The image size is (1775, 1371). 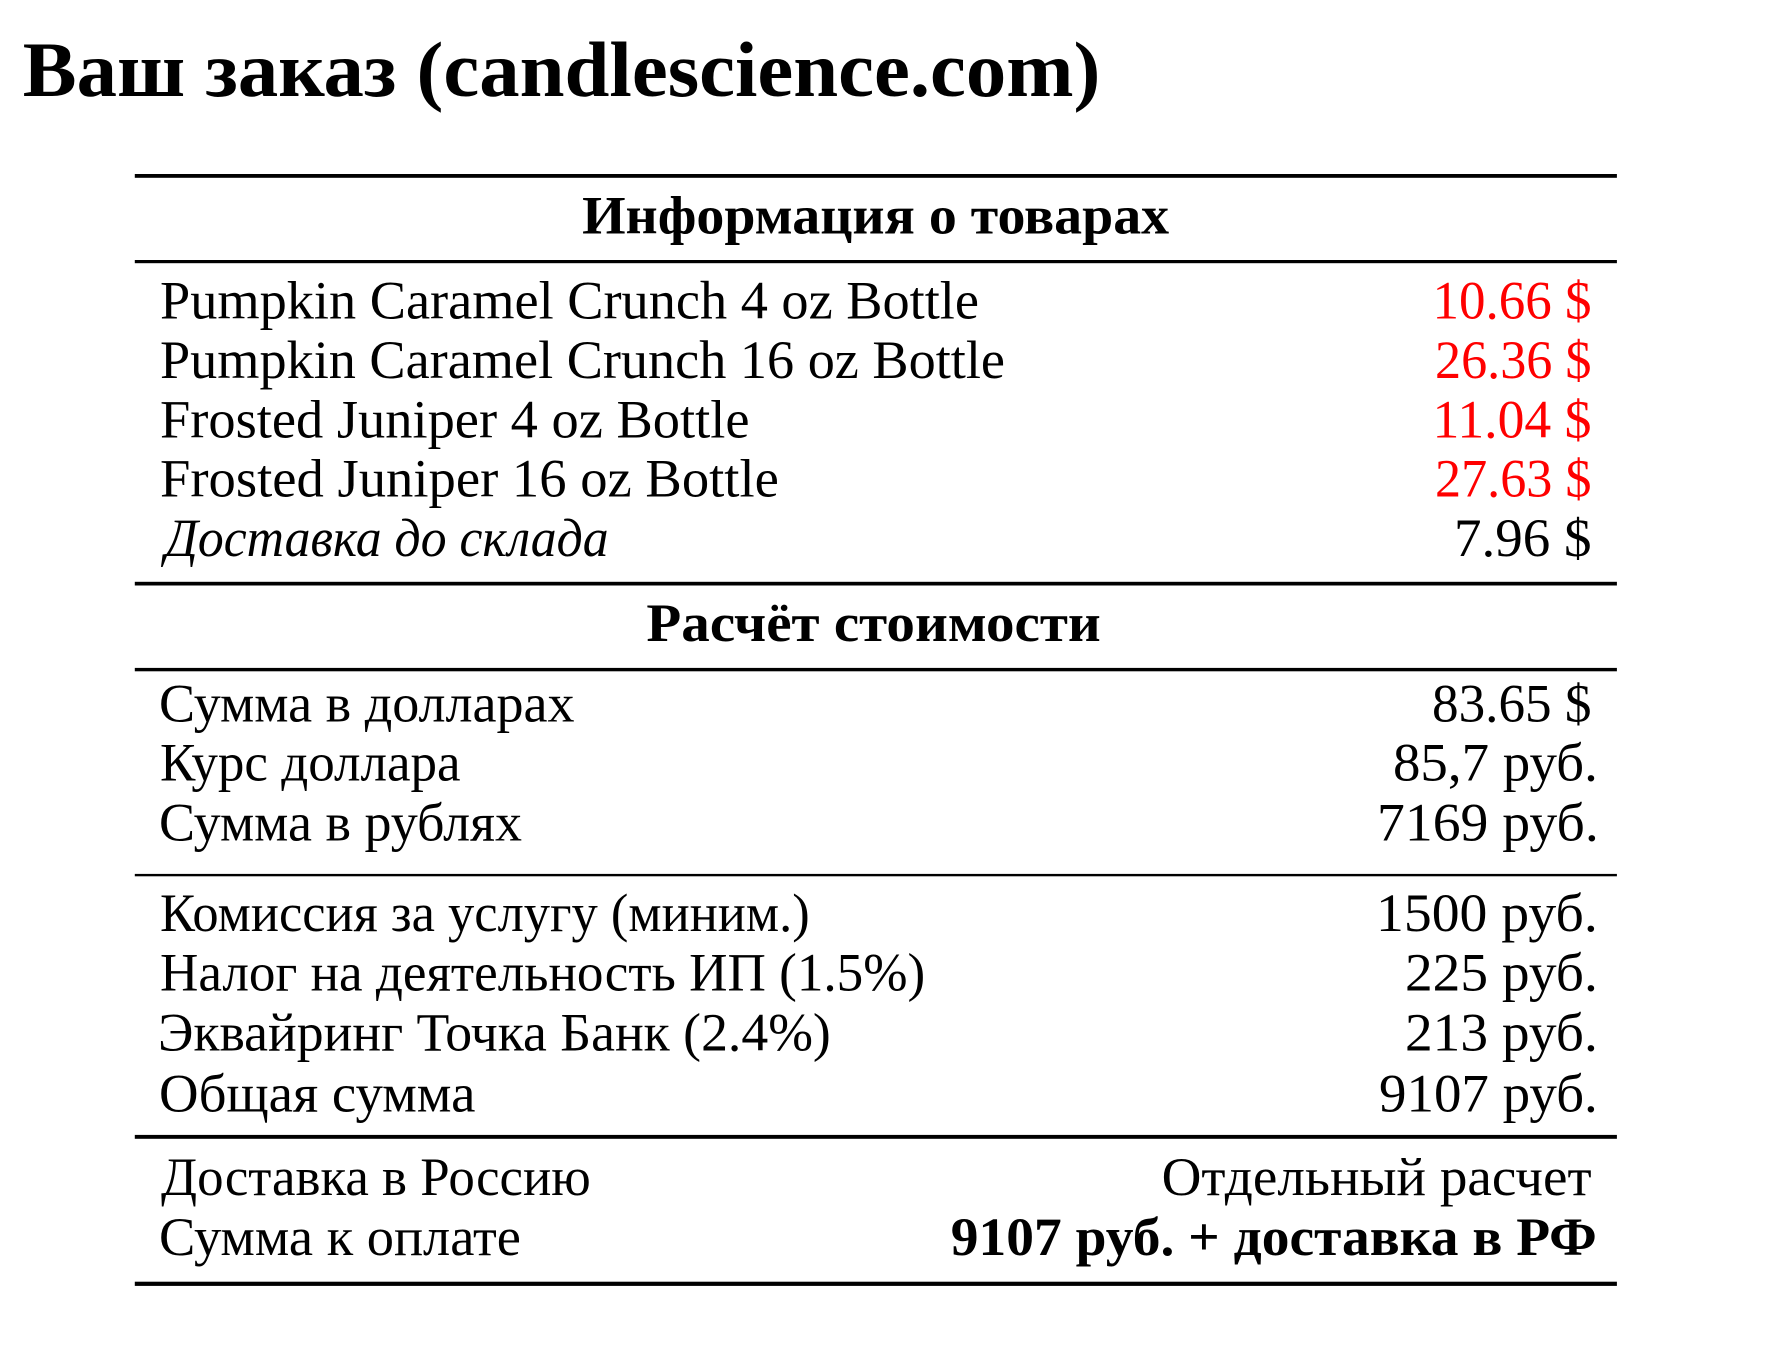 I want to click on svg-text: Отдельный расчет, so click(x=1377, y=1176).